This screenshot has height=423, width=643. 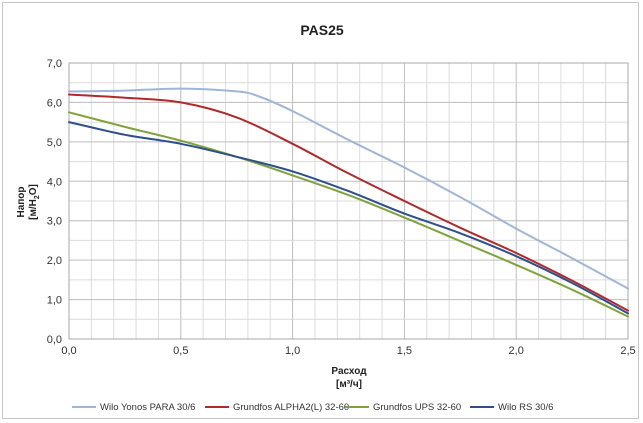 What do you see at coordinates (348, 351) in the screenshot?
I see `x-axis-ticks: 0,0 0,5 1,0 1,5 2,0 2,5` at bounding box center [348, 351].